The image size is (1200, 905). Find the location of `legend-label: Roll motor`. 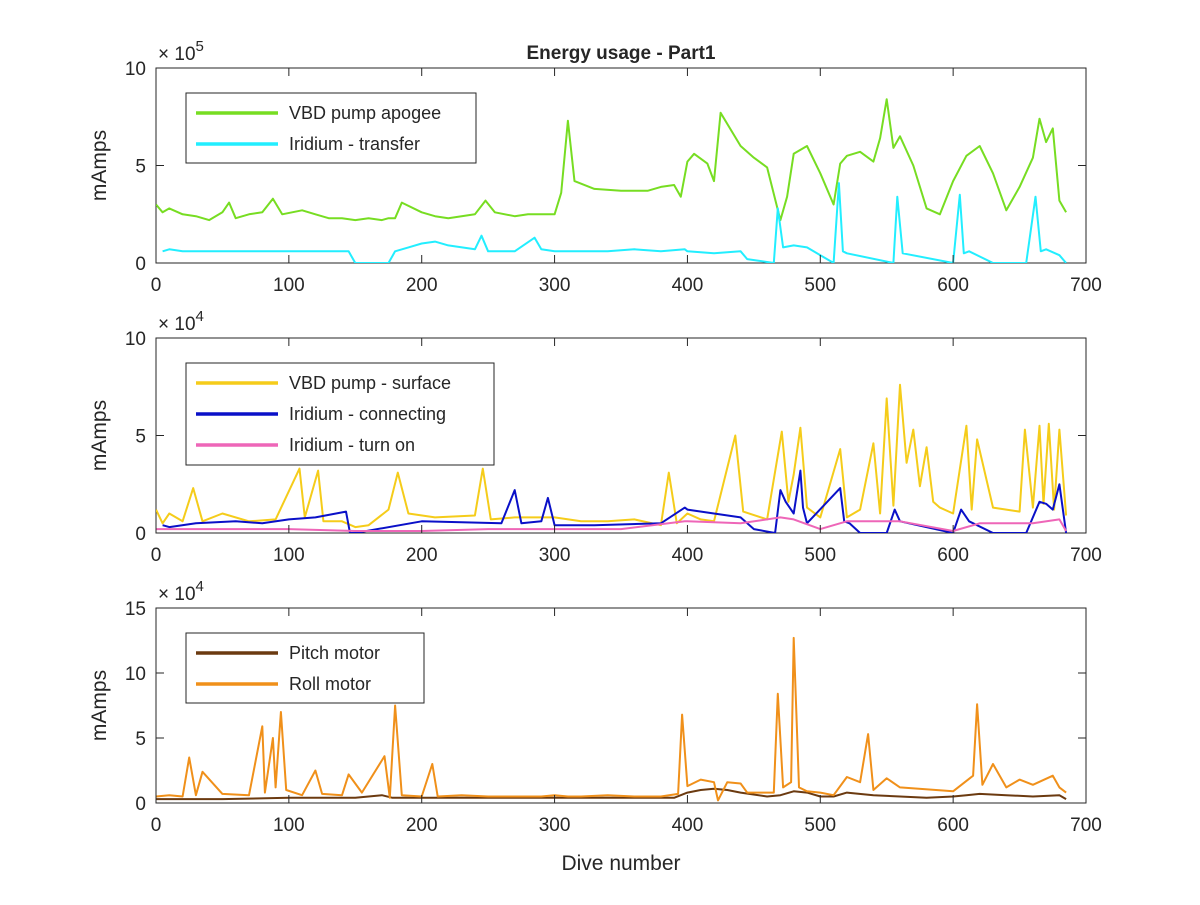

legend-label: Roll motor is located at coordinates (330, 684).